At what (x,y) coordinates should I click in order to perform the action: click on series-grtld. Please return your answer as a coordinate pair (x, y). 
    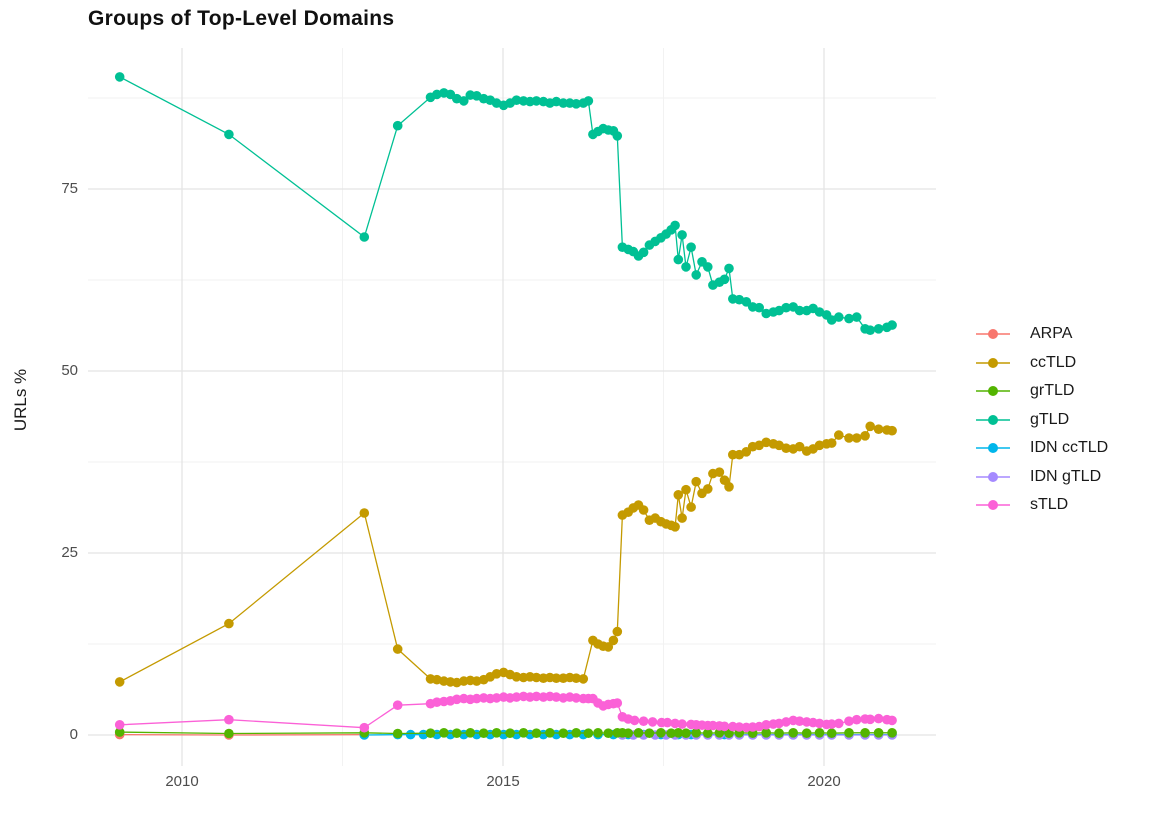
    Looking at the image, I should click on (505, 733).